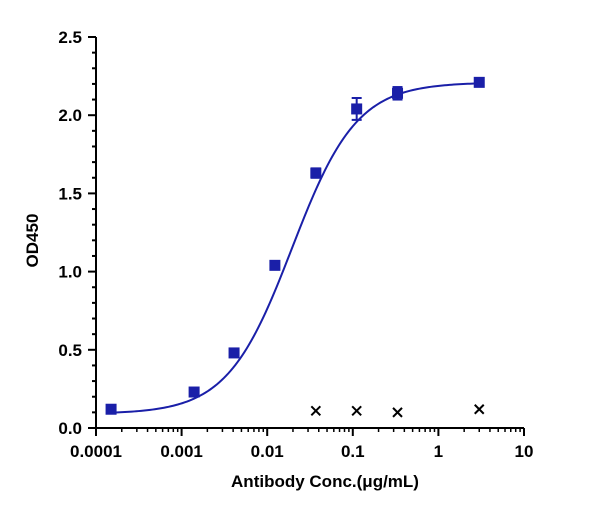  Describe the element at coordinates (70, 37) in the screenshot. I see `y-tick-label: 2.5` at that location.